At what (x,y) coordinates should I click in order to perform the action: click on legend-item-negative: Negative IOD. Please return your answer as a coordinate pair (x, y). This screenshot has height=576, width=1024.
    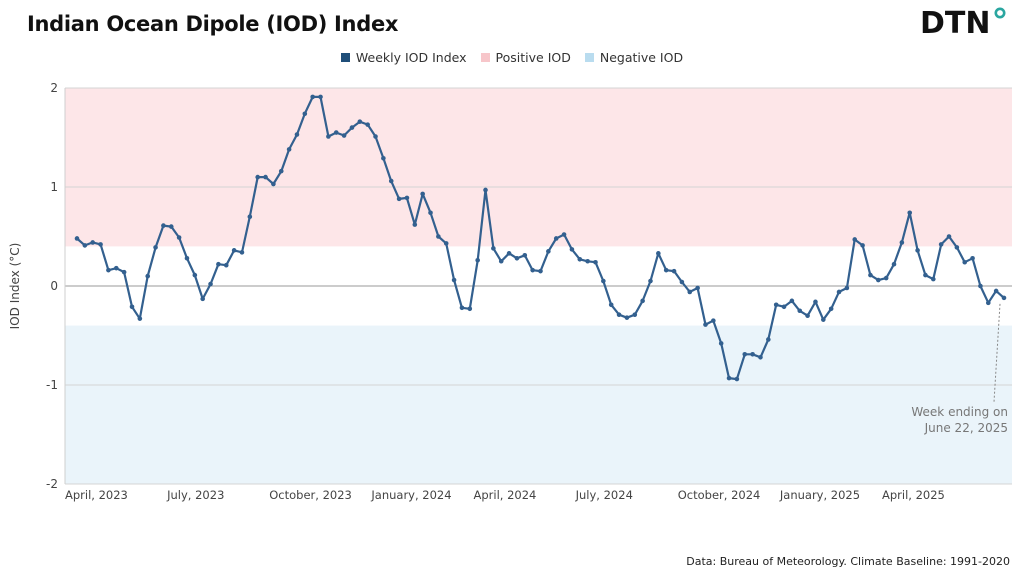
    Looking at the image, I should click on (634, 57).